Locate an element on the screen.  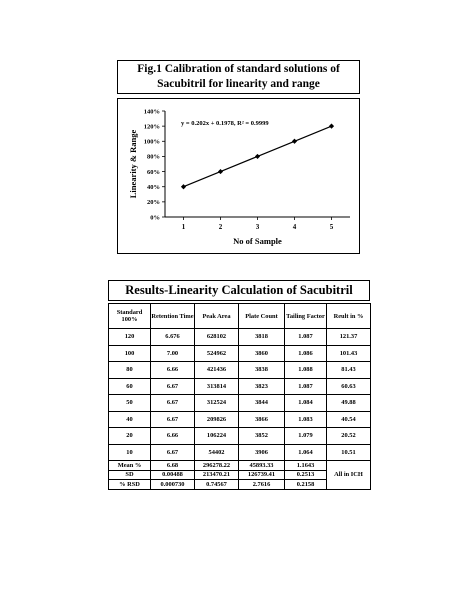
table-cell: 3866 is located at coordinates (261, 419).